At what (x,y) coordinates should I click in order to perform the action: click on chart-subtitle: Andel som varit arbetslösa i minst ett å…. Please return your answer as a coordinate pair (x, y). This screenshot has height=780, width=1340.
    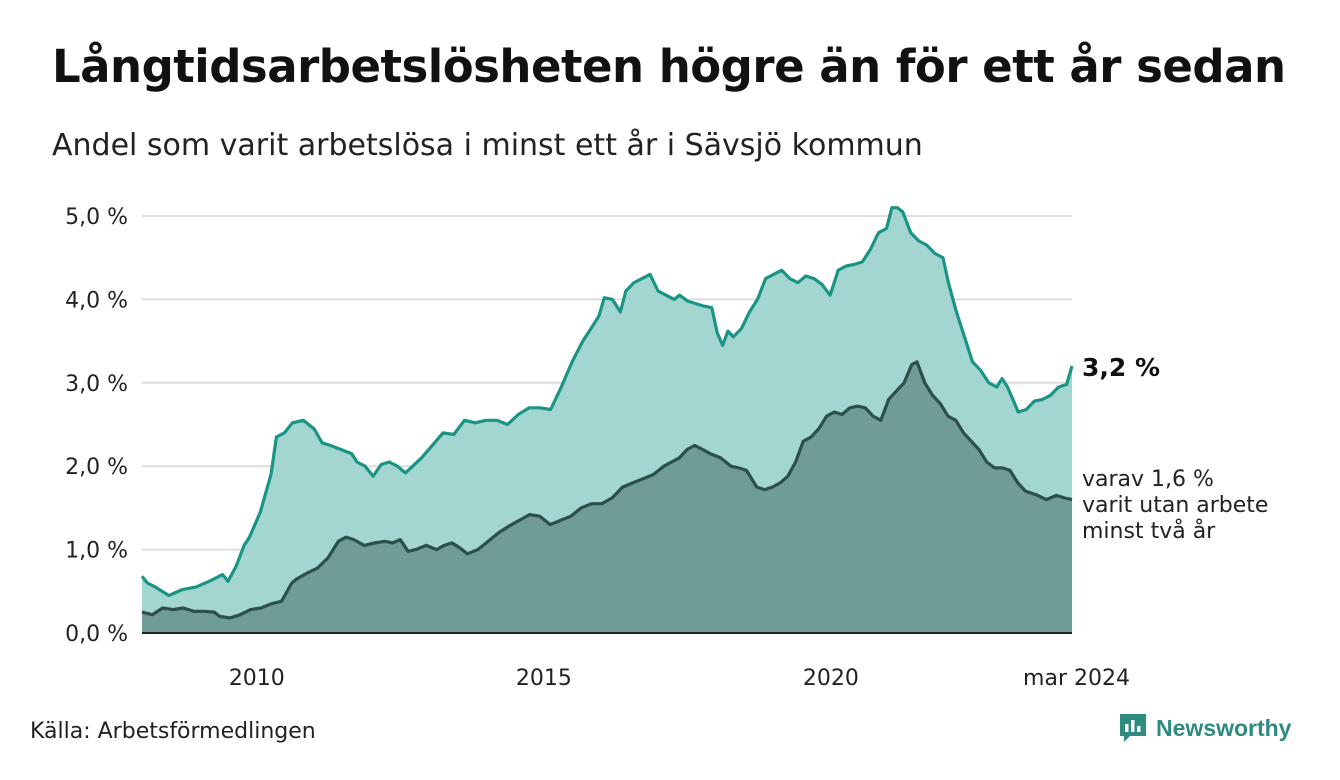
    Looking at the image, I should click on (487, 145).